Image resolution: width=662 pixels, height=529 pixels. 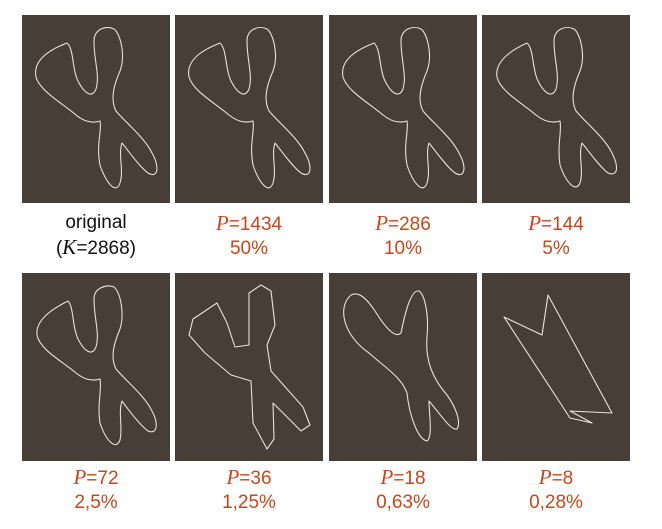 I want to click on panel-p36, so click(x=249, y=367).